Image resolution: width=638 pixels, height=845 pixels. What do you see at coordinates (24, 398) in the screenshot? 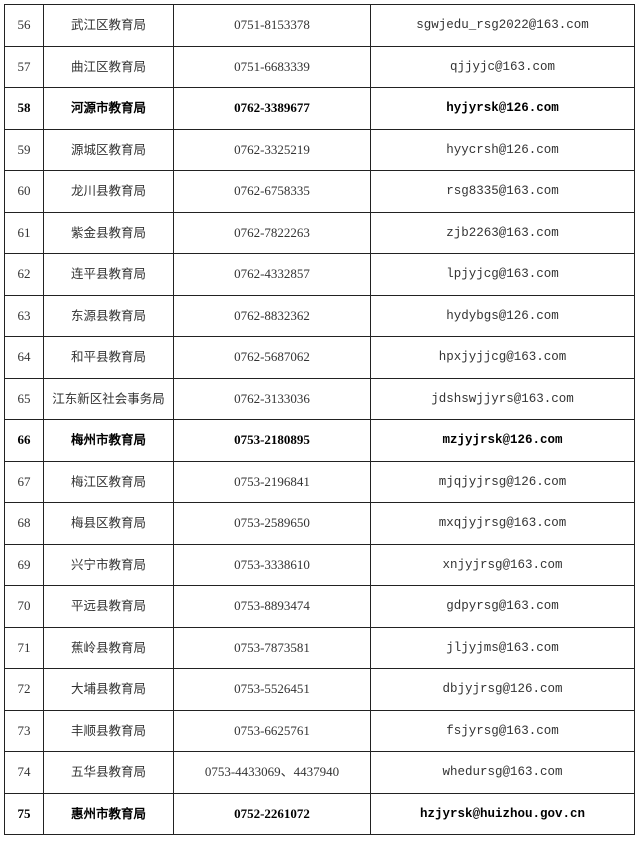
I see `row-number: 65` at bounding box center [24, 398].